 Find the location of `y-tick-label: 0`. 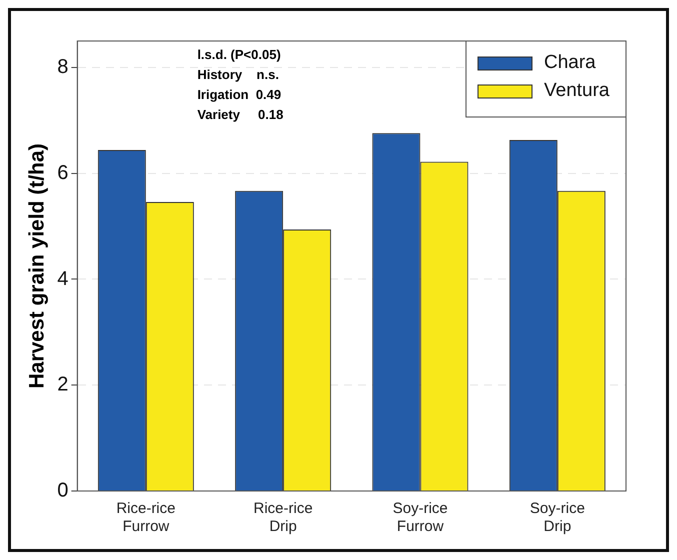

y-tick-label: 0 is located at coordinates (62, 491).